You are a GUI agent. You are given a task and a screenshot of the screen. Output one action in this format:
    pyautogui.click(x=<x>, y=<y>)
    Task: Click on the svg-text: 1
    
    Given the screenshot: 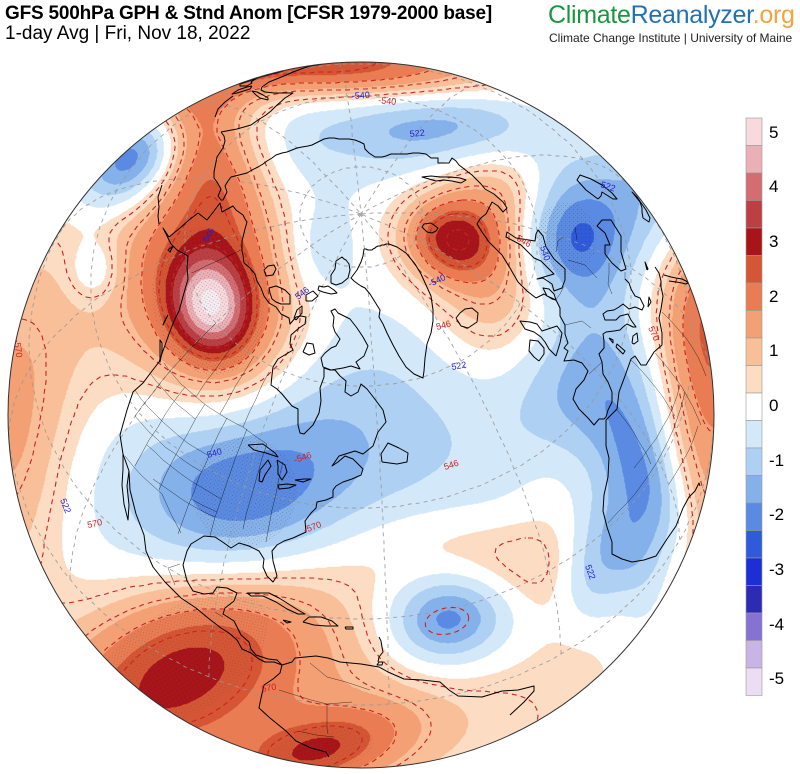 What is the action you would take?
    pyautogui.click(x=773, y=350)
    